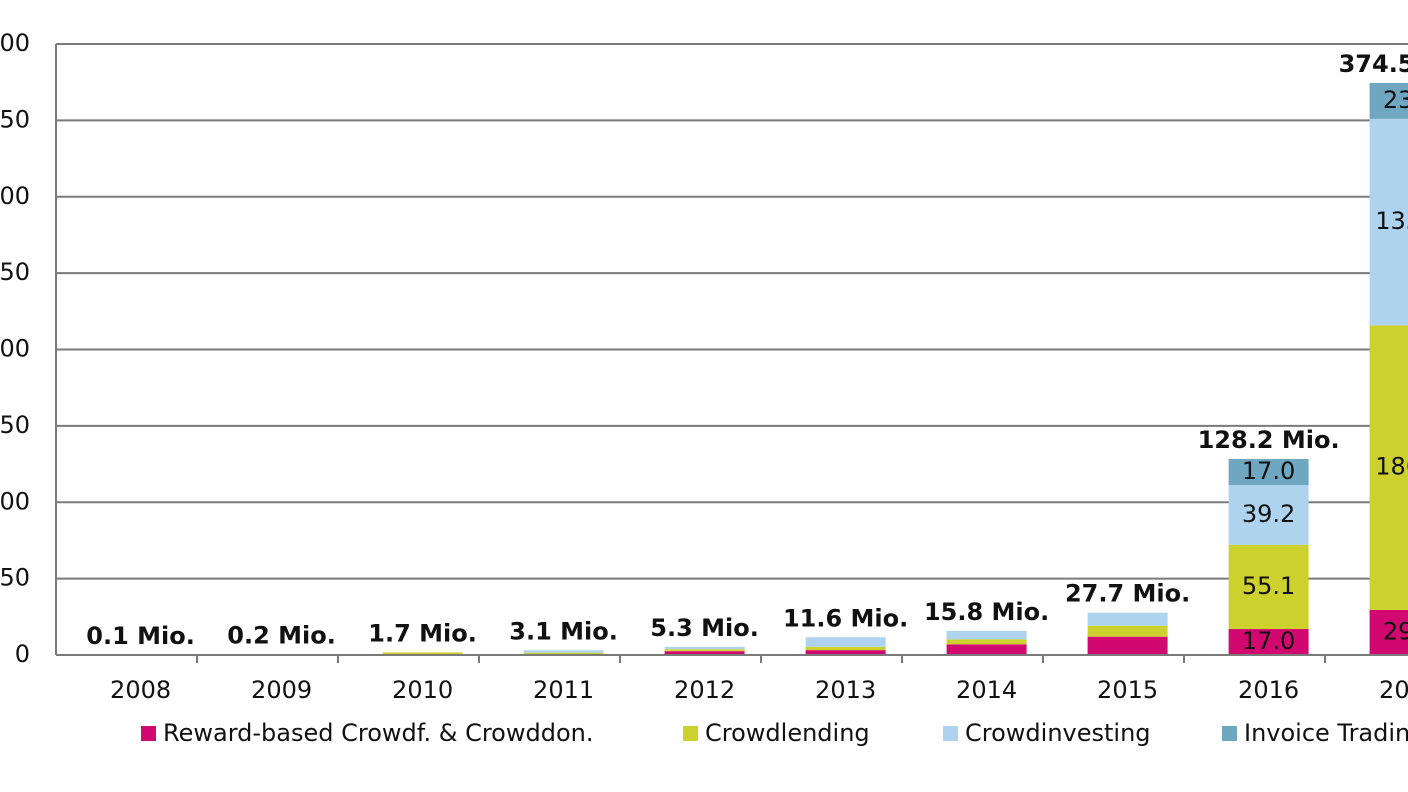  What do you see at coordinates (15, 272) in the screenshot?
I see `y-tick-label: 250` at bounding box center [15, 272].